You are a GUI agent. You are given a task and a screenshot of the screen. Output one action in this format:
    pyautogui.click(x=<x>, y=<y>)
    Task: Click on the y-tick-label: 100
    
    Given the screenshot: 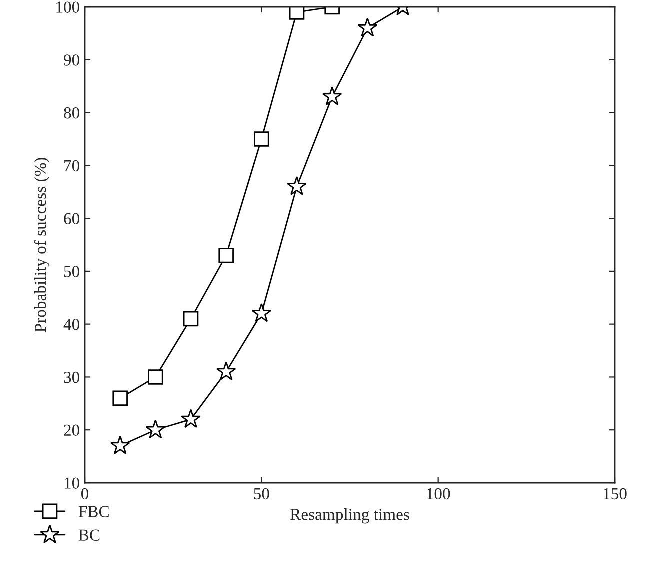 What is the action you would take?
    pyautogui.click(x=68, y=7)
    